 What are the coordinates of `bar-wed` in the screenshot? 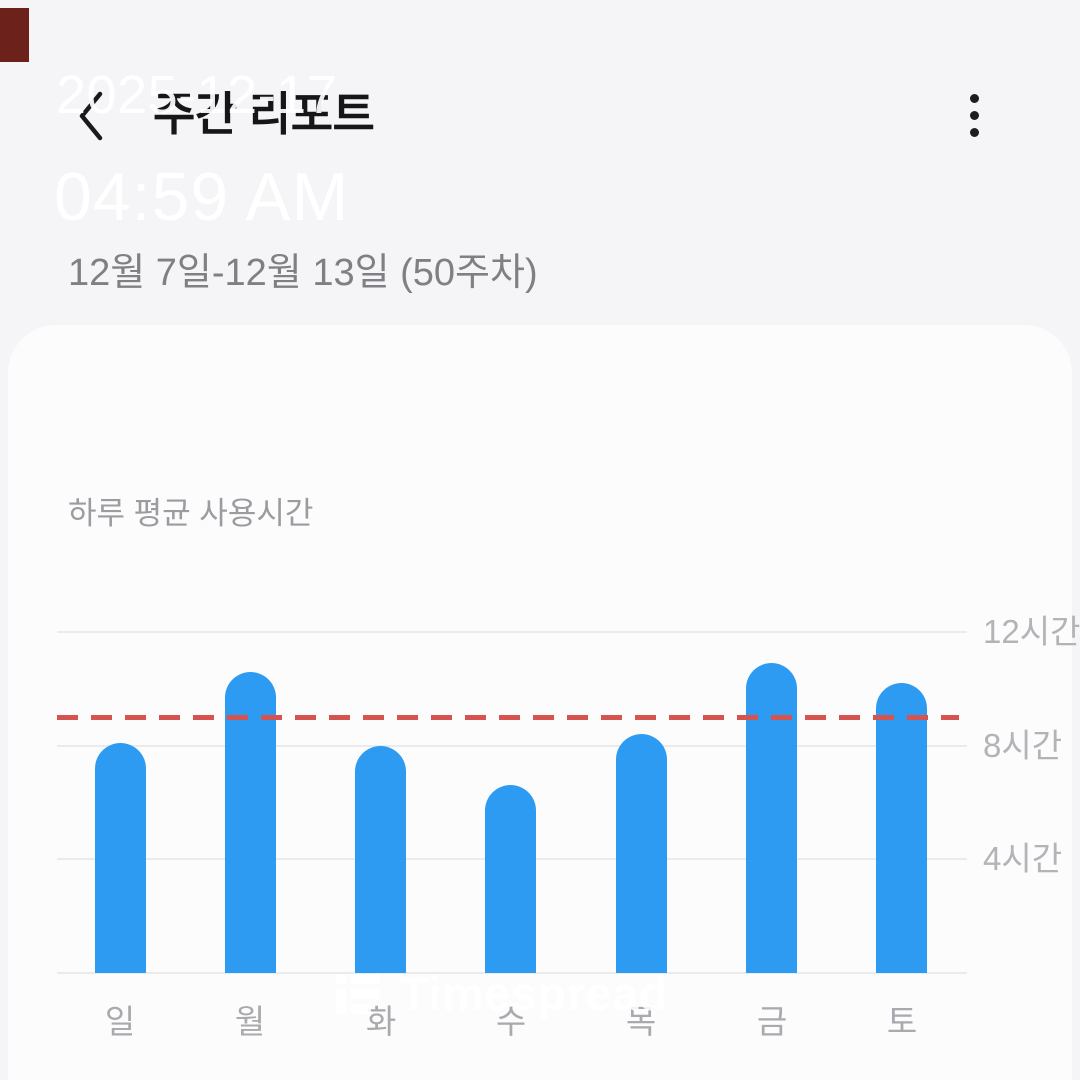 It's located at (510, 879).